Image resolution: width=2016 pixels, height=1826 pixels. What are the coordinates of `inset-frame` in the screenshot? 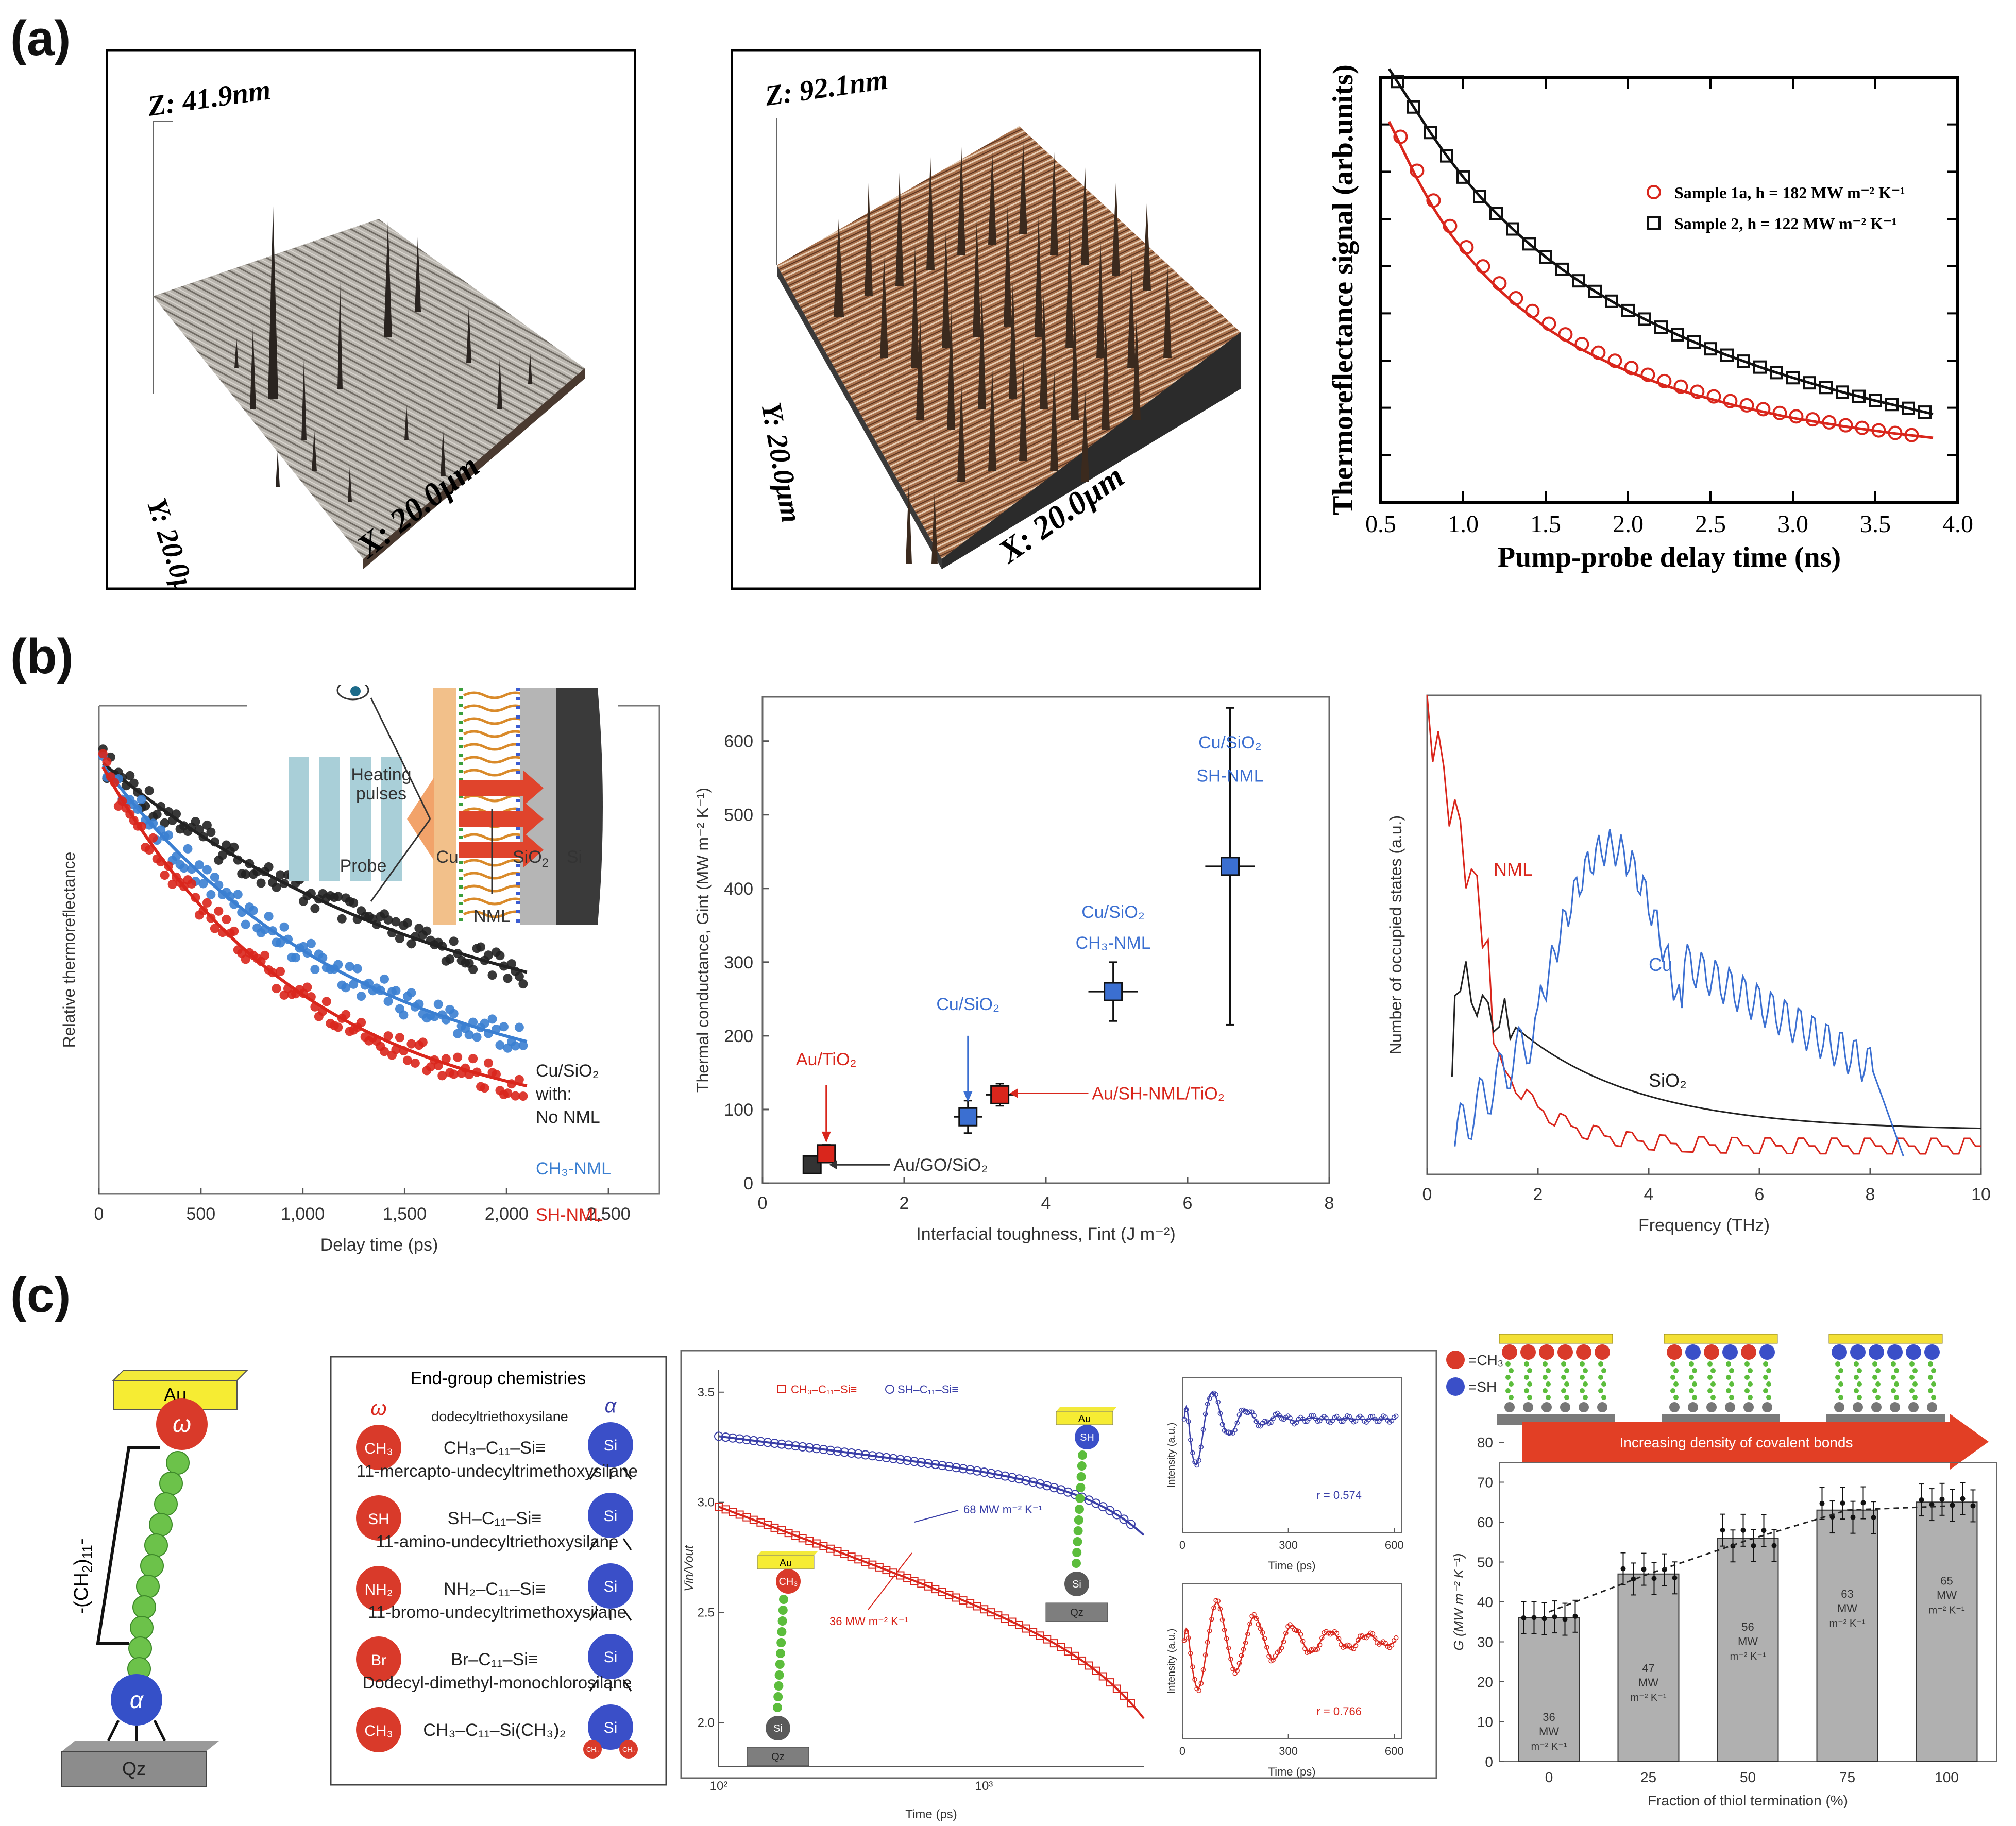 It's located at (1292, 1661).